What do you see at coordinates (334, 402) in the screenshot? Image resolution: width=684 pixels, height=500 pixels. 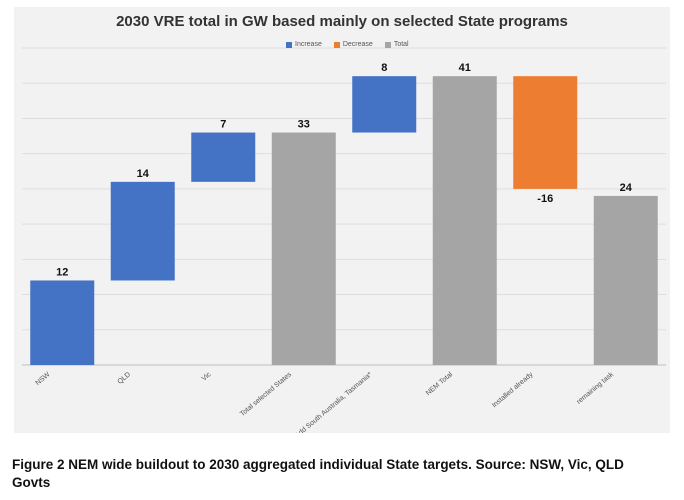 I see `x-tick-label: Add South Australia, Tasmania*` at bounding box center [334, 402].